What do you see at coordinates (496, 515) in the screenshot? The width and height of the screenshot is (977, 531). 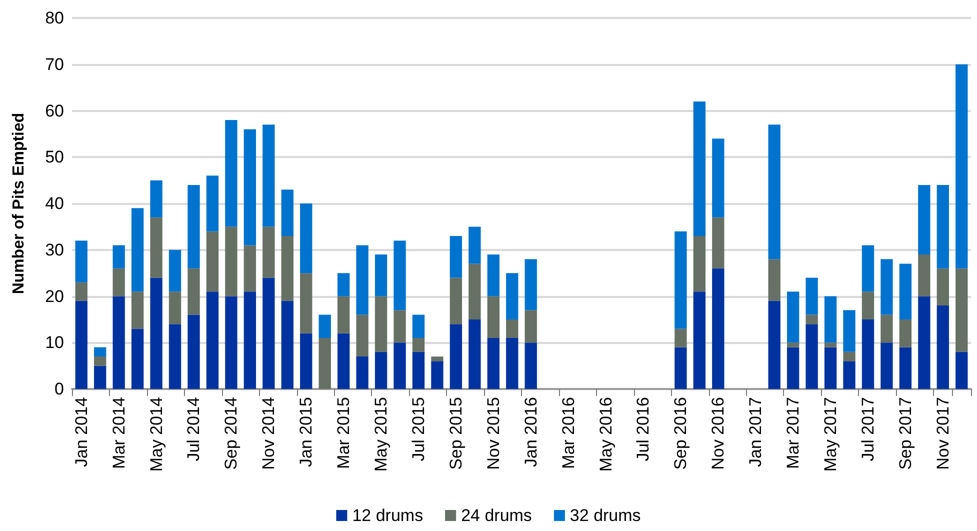 I see `legend-label: 24 drums` at bounding box center [496, 515].